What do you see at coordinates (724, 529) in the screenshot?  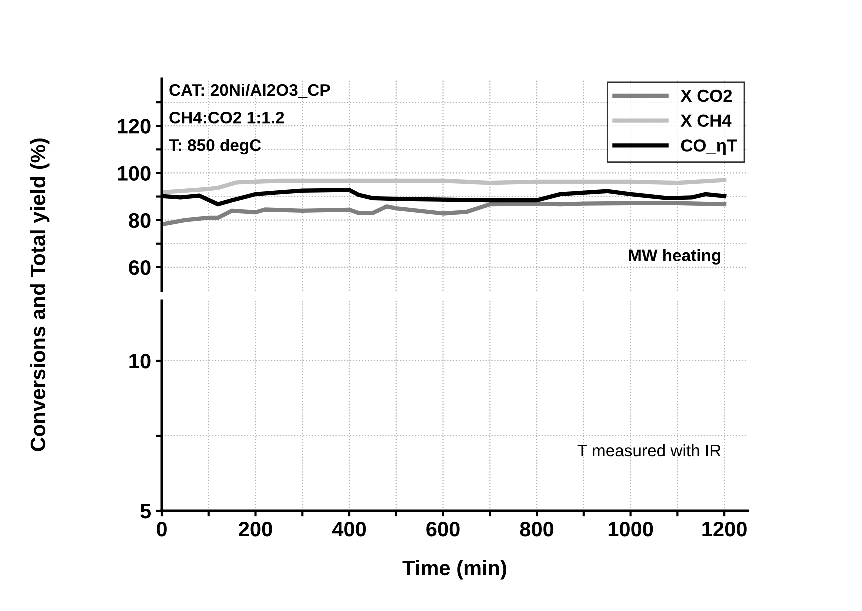 I see `x-tick-label: 1200` at bounding box center [724, 529].